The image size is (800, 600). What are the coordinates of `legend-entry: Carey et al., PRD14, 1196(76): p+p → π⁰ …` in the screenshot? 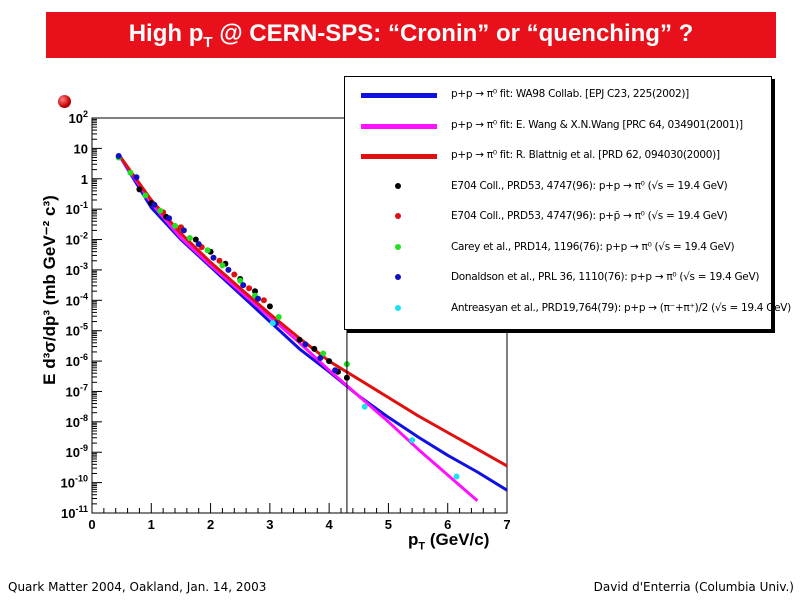 It's located at (558, 248).